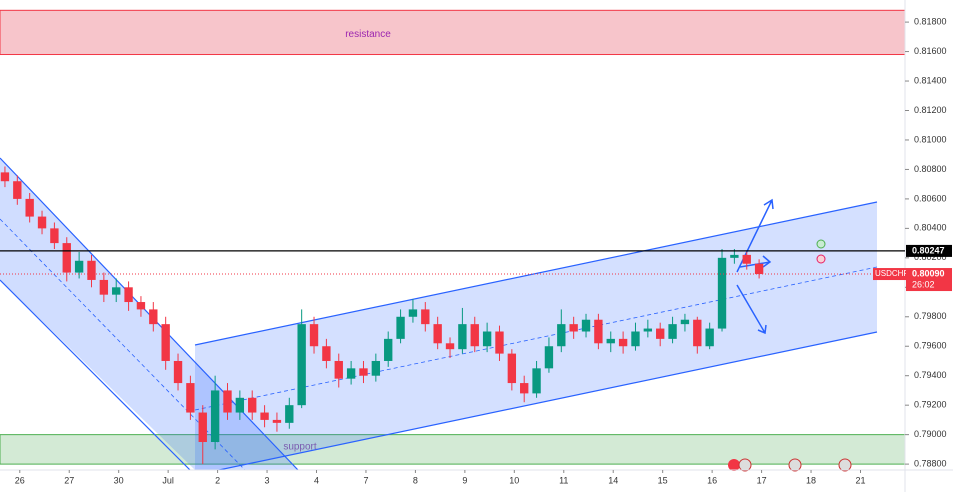 The height and width of the screenshot is (492, 953). I want to click on symbol-label: USDCHF, so click(891, 273).